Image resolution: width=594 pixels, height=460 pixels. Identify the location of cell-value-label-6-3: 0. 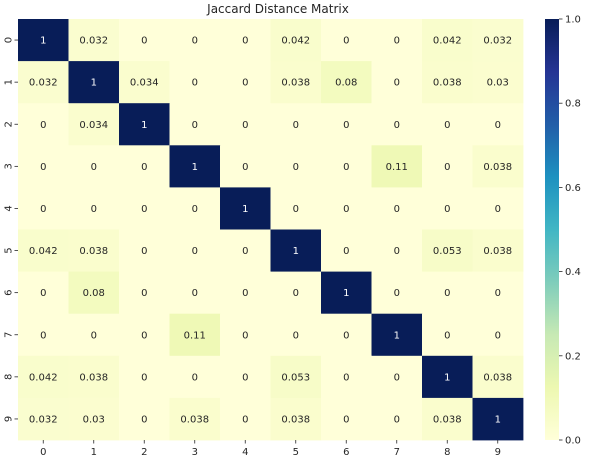
(195, 293).